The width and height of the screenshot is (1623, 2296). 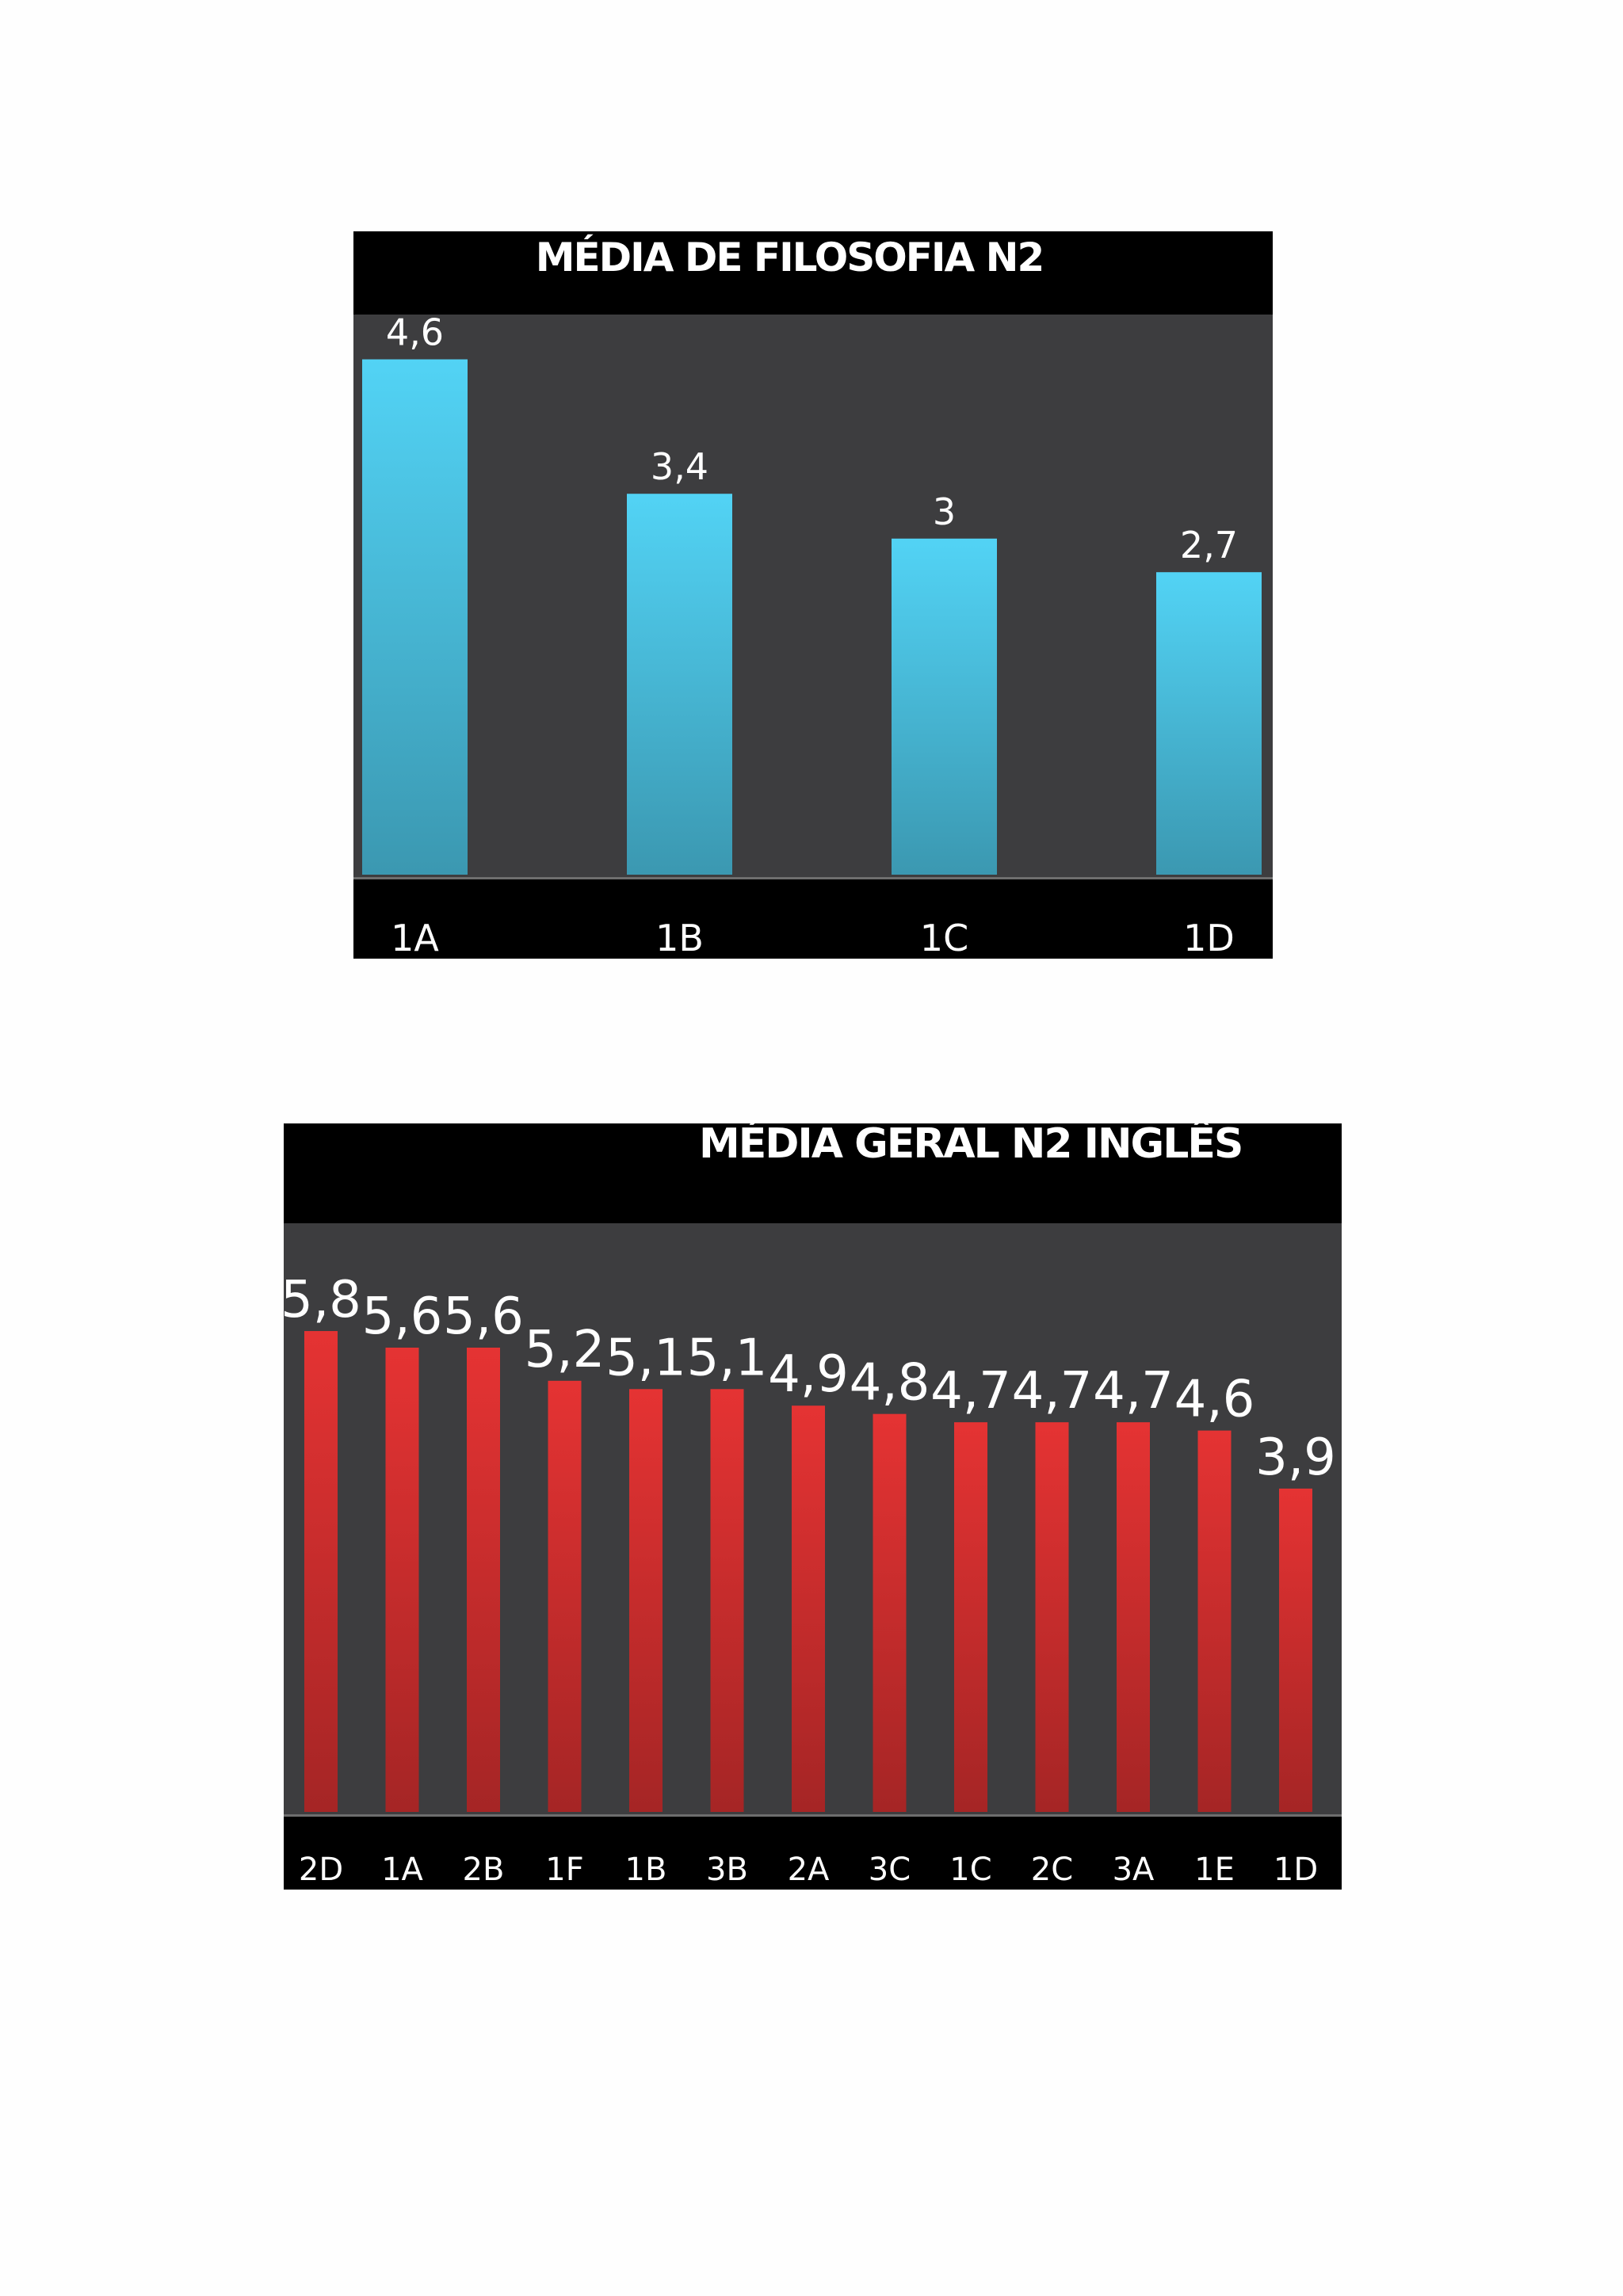 What do you see at coordinates (564, 1870) in the screenshot?
I see `x-tick-label: 1F` at bounding box center [564, 1870].